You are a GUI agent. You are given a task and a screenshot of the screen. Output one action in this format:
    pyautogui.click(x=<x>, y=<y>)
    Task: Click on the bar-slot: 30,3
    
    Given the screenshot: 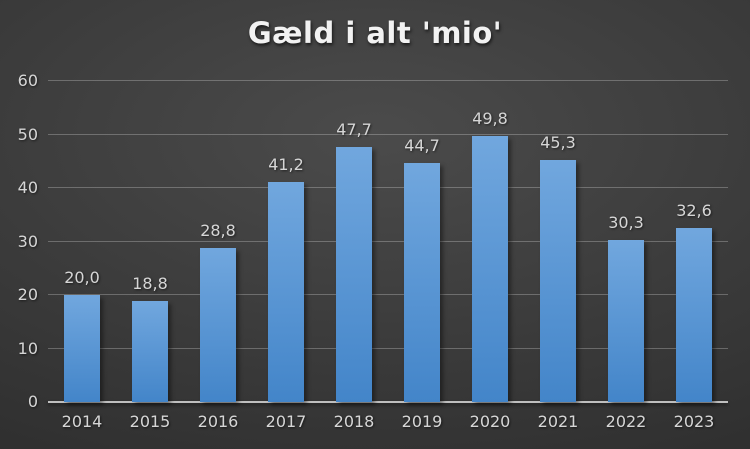 What is the action you would take?
    pyautogui.click(x=626, y=241)
    